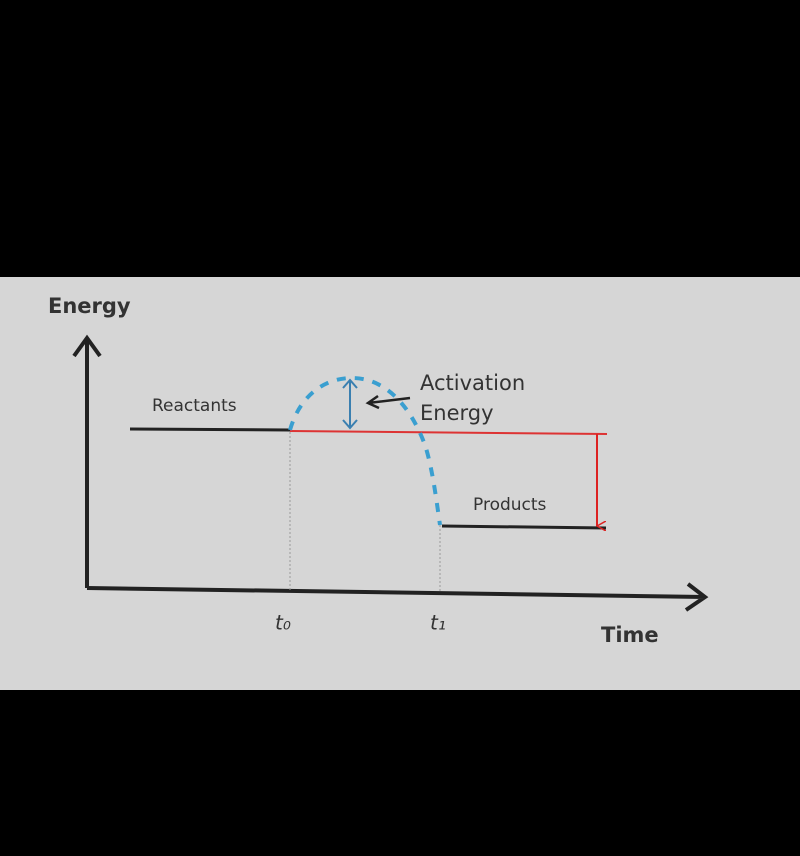 This screenshot has height=856, width=800. What do you see at coordinates (210, 429) in the screenshot?
I see `reactants-level` at bounding box center [210, 429].